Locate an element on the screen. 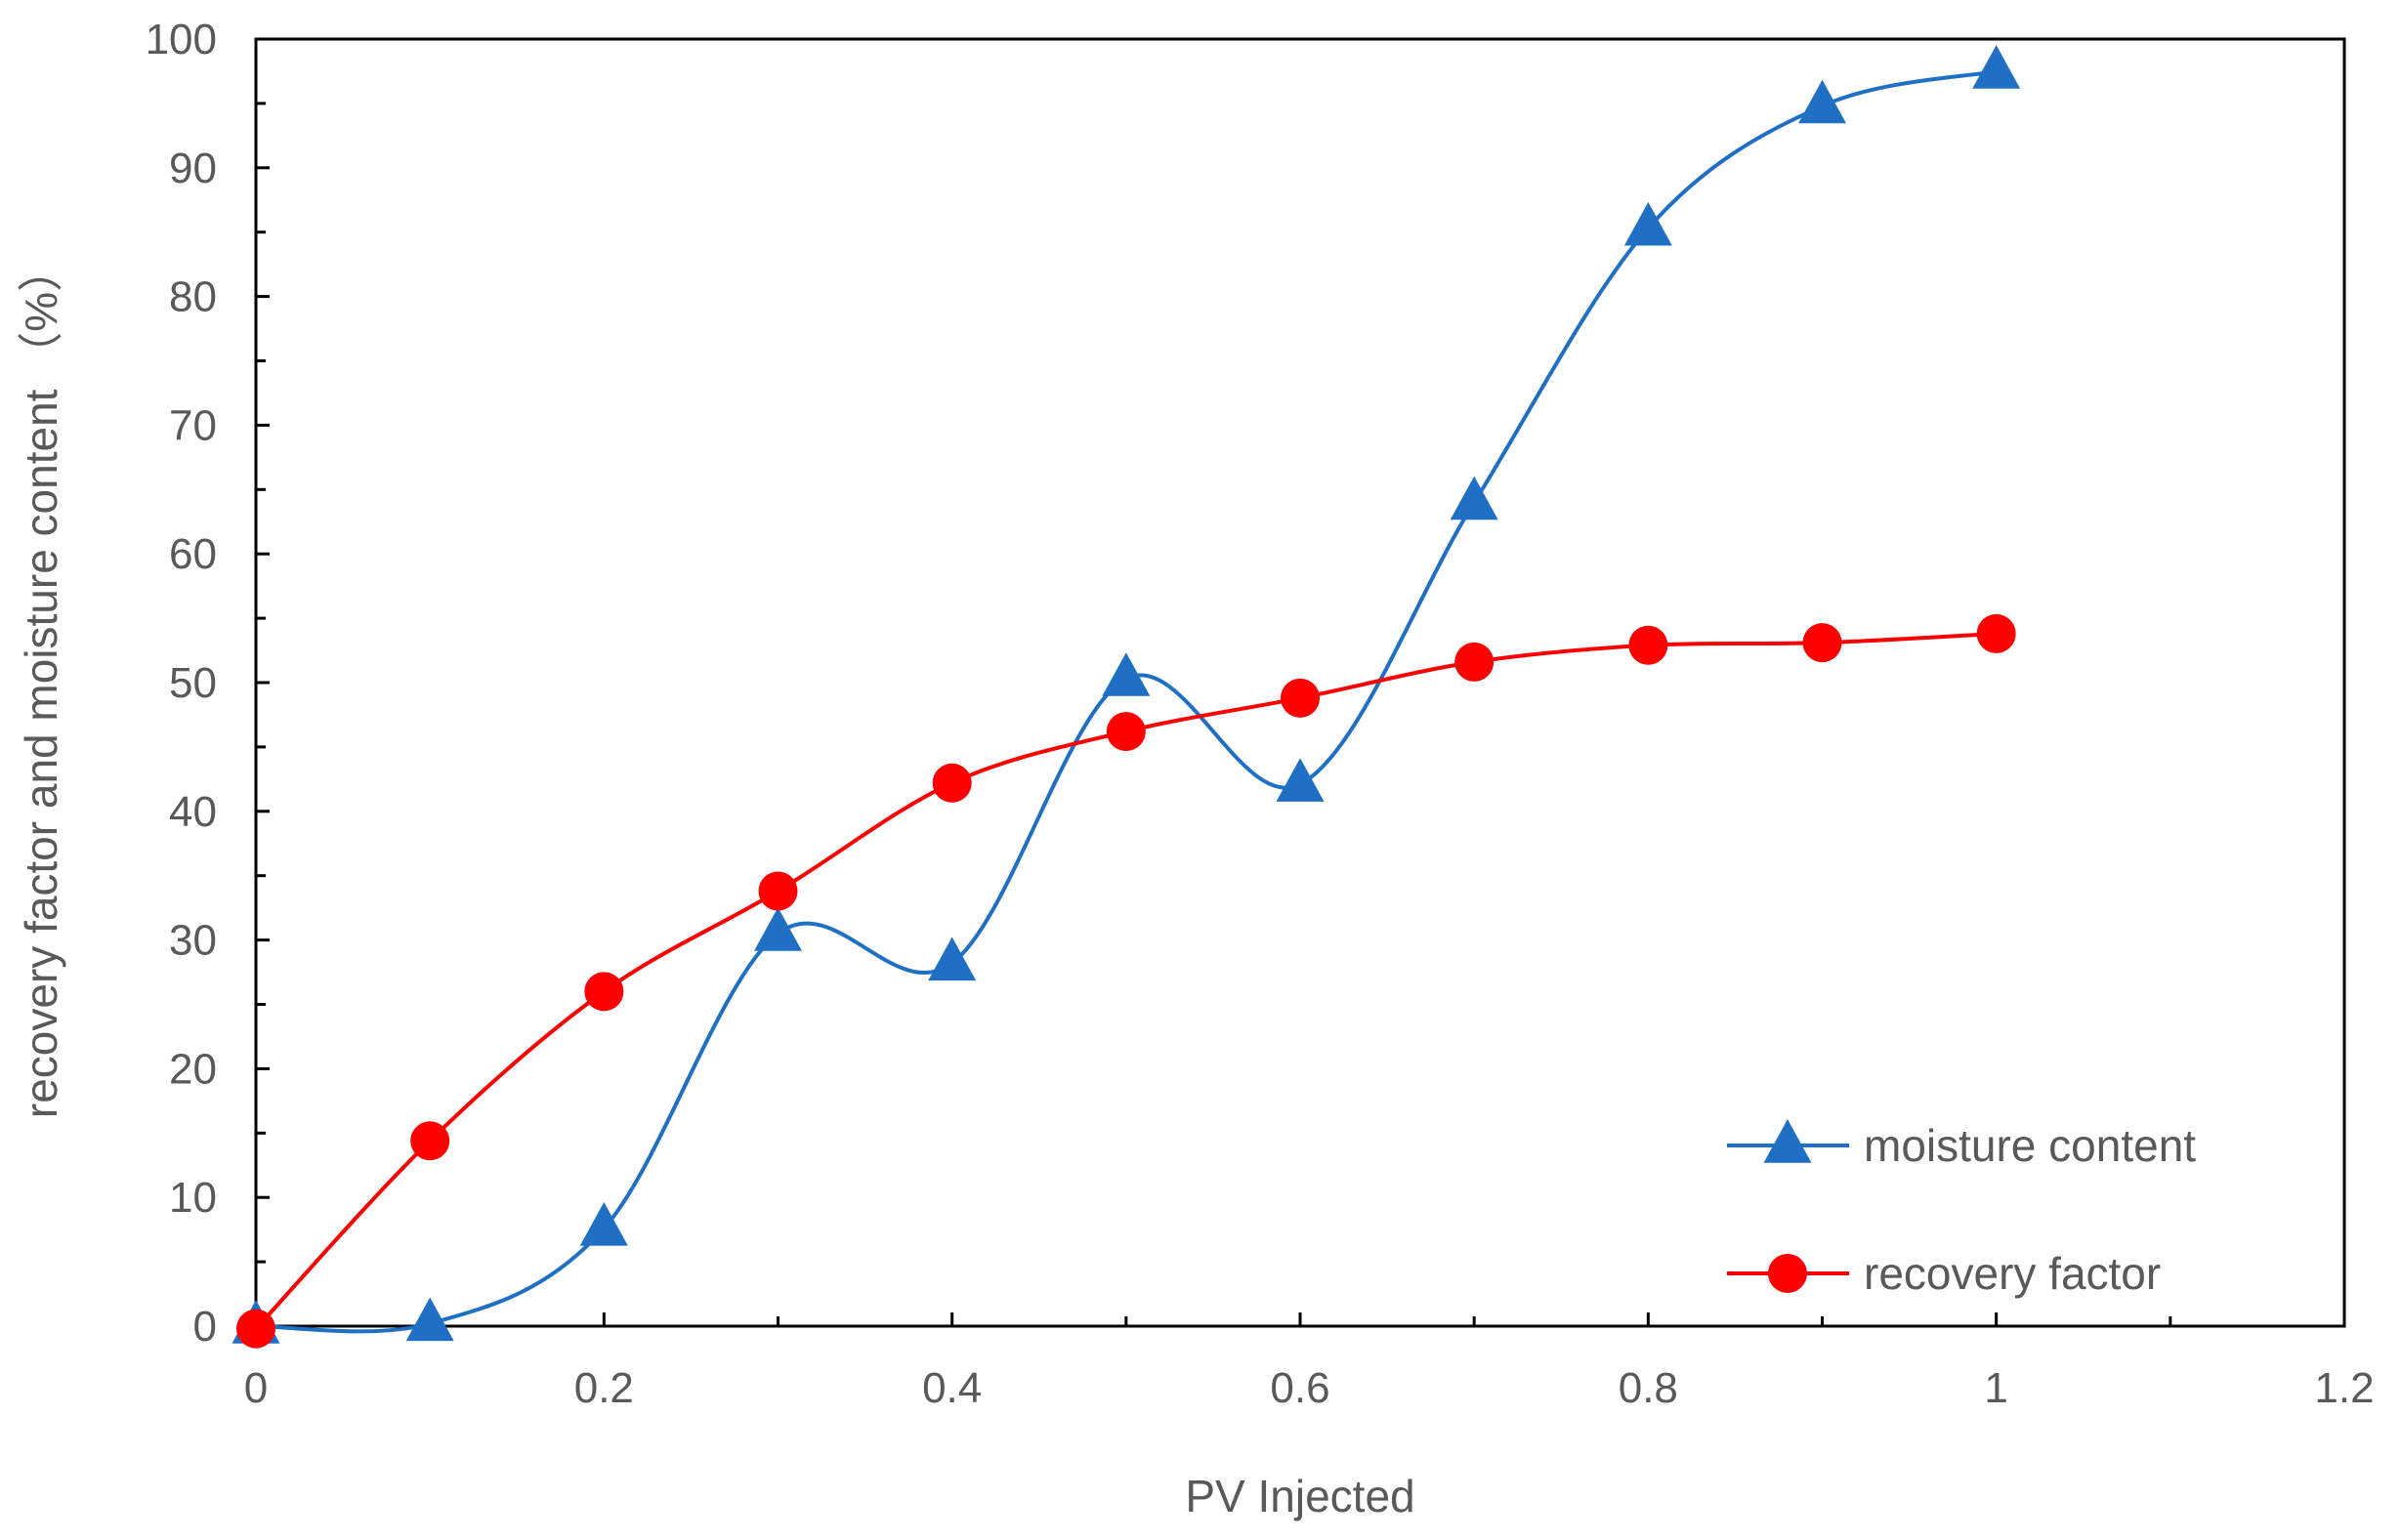  x-tick-label: 0.4 is located at coordinates (952, 1388).